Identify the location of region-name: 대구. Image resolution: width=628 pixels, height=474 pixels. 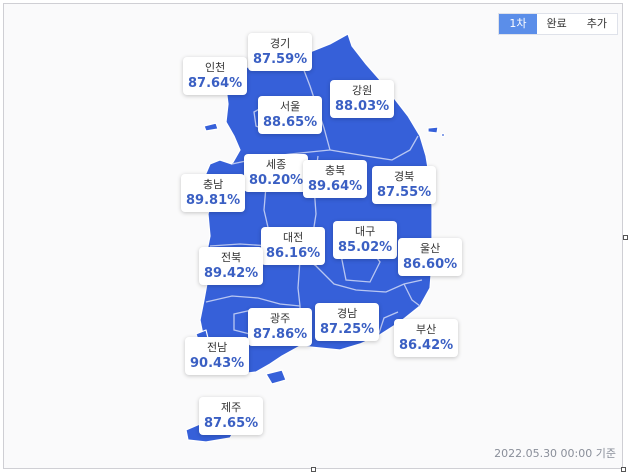
(365, 231).